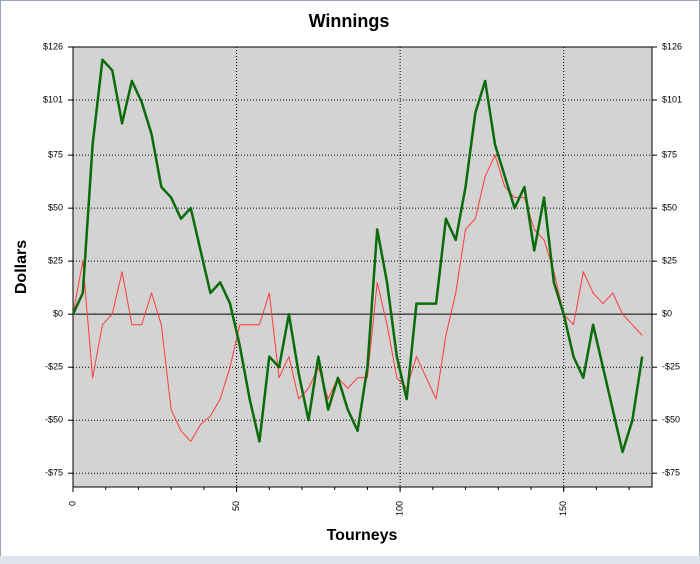 The height and width of the screenshot is (564, 700). I want to click on y-tick-label-right: $25, so click(669, 261).